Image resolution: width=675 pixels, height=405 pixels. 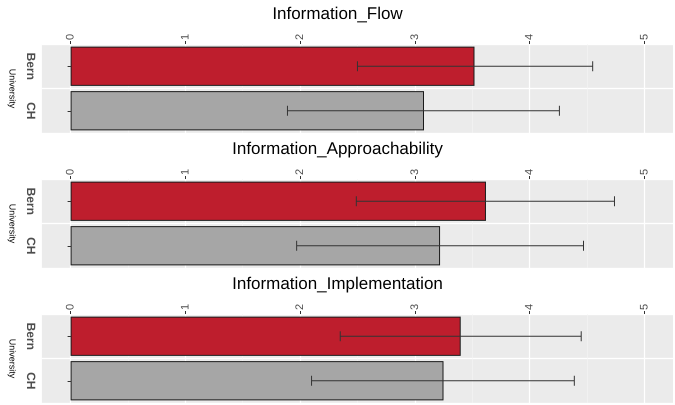 What do you see at coordinates (337, 283) in the screenshot?
I see `chart-title: Information_Implementation` at bounding box center [337, 283].